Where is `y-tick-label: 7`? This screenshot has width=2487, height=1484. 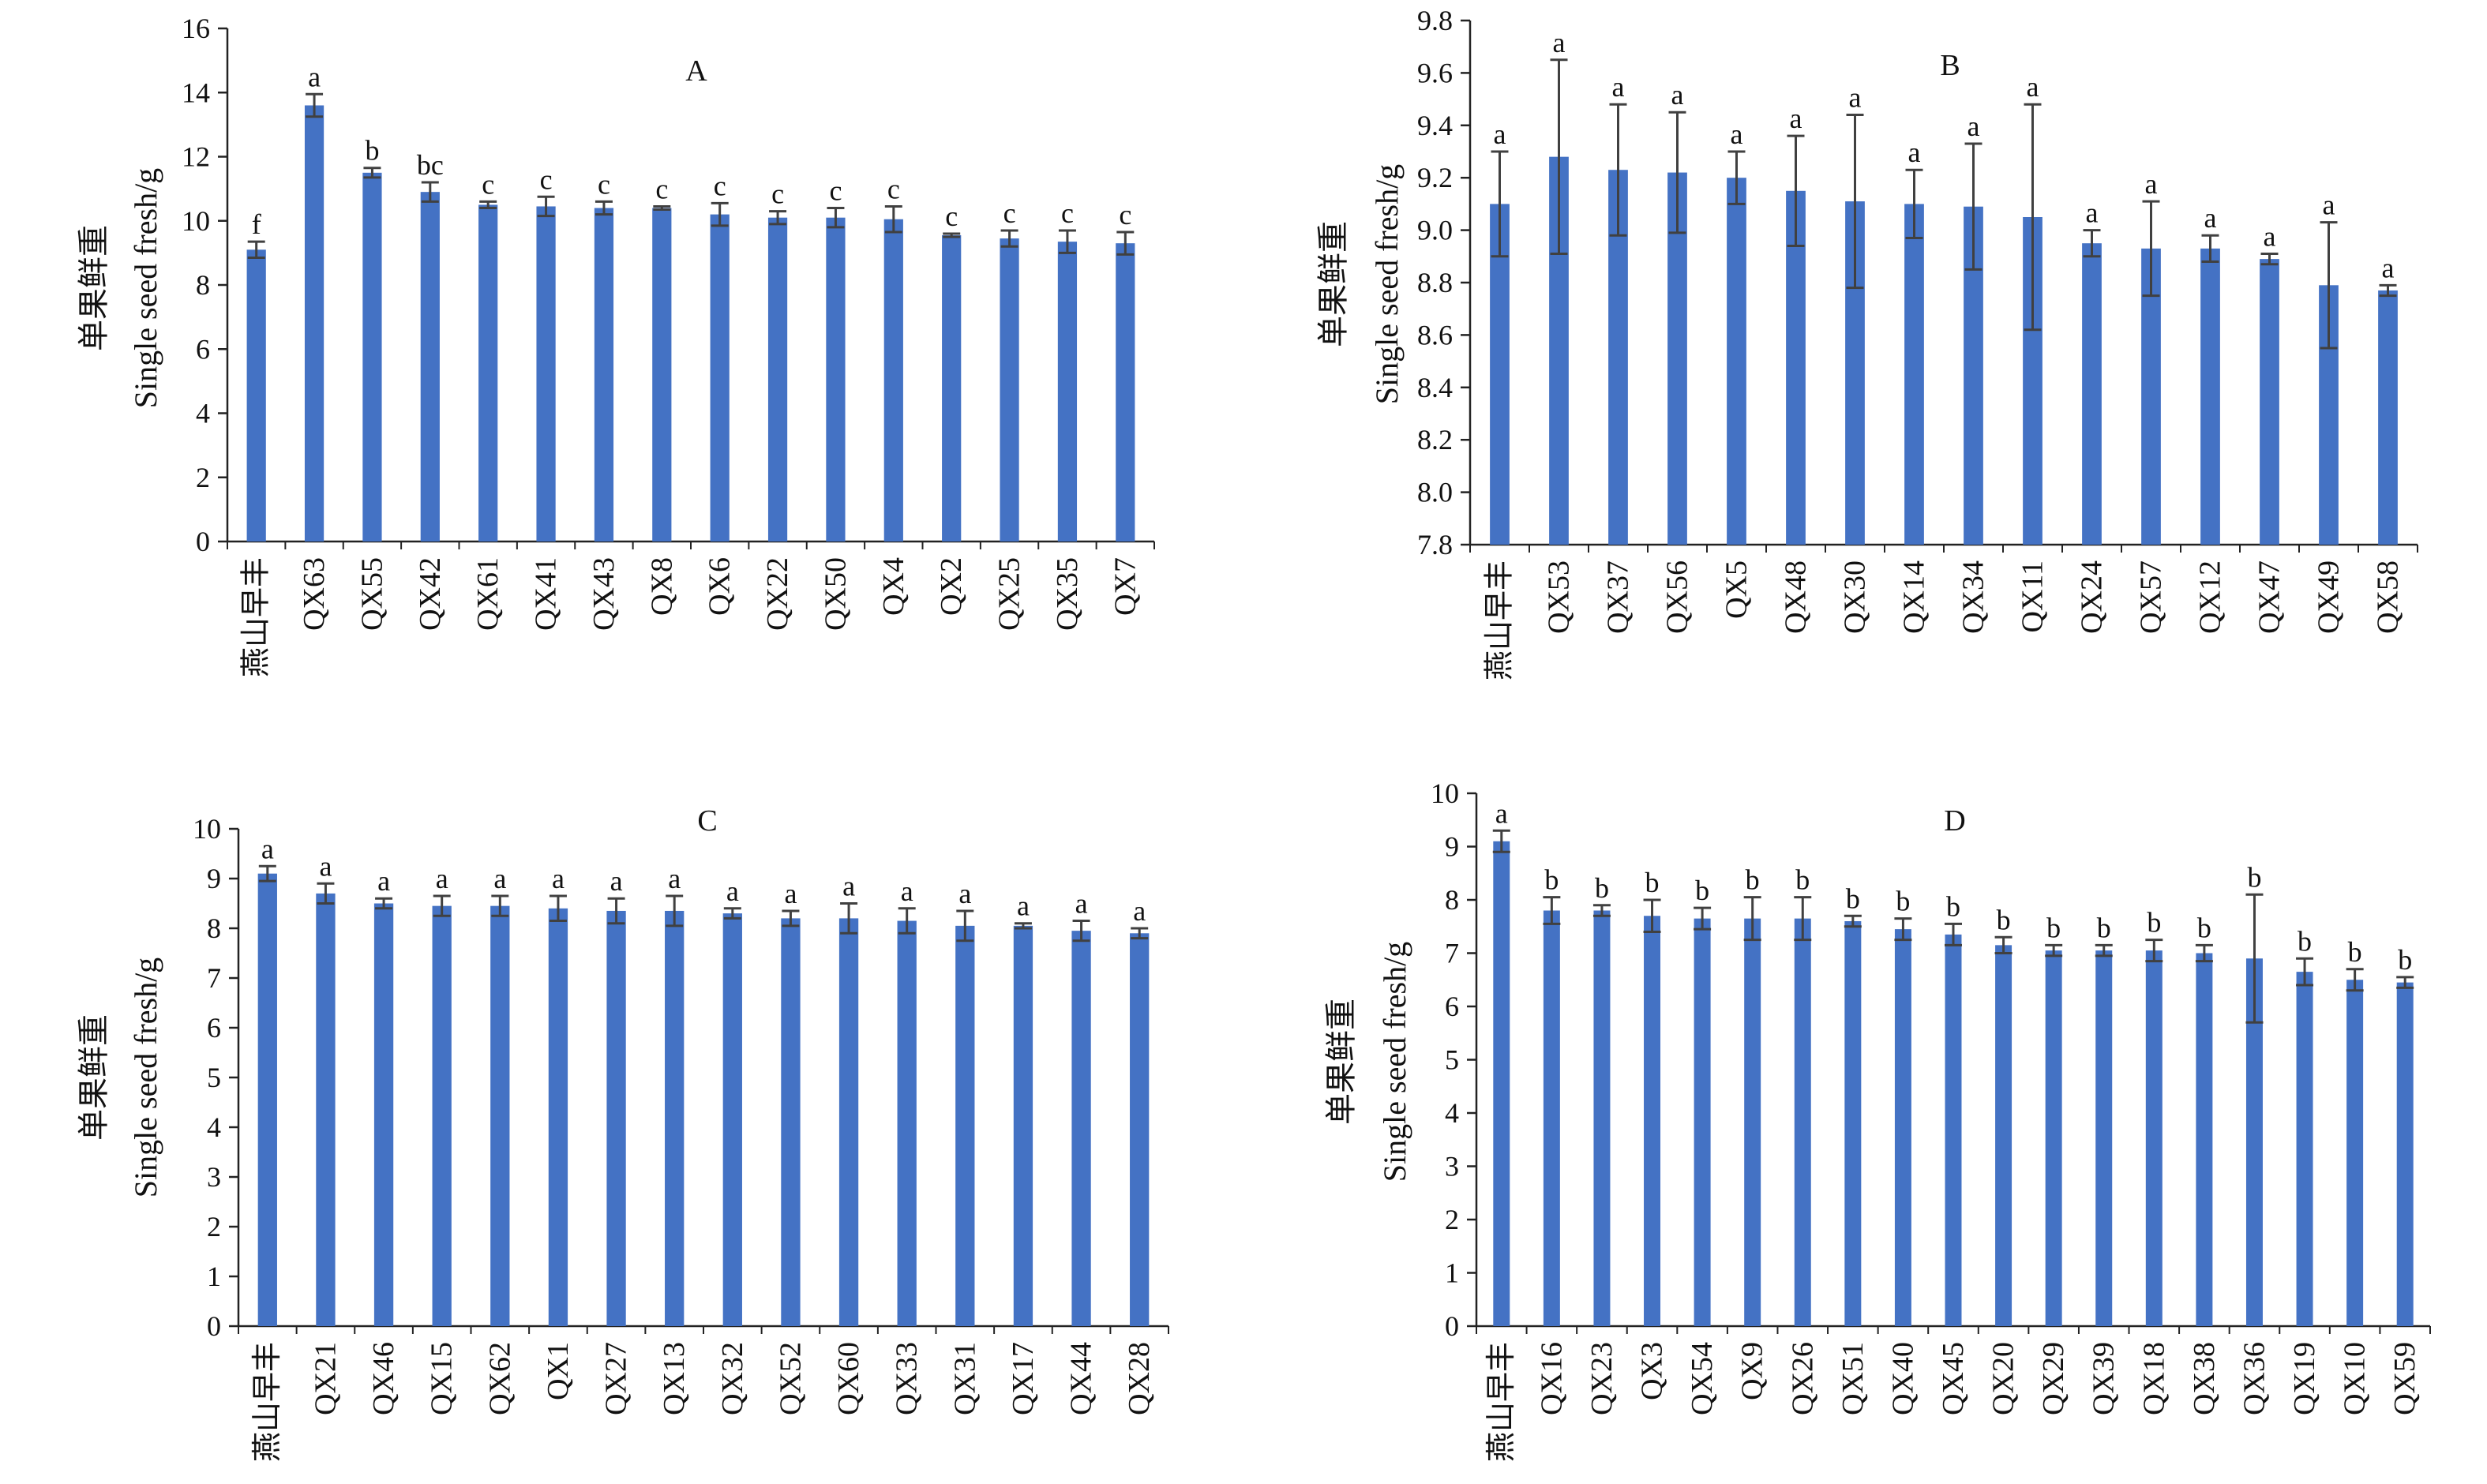
y-tick-label: 7 is located at coordinates (1452, 954).